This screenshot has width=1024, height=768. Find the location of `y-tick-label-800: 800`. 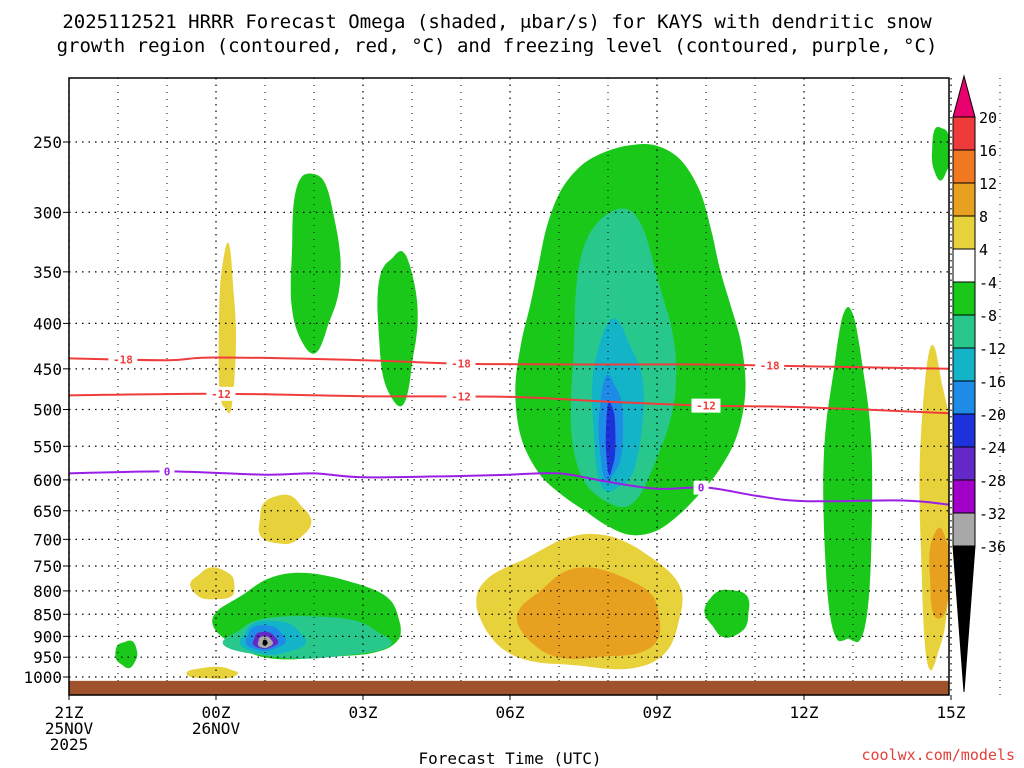

y-tick-label-800: 800 is located at coordinates (47, 591).